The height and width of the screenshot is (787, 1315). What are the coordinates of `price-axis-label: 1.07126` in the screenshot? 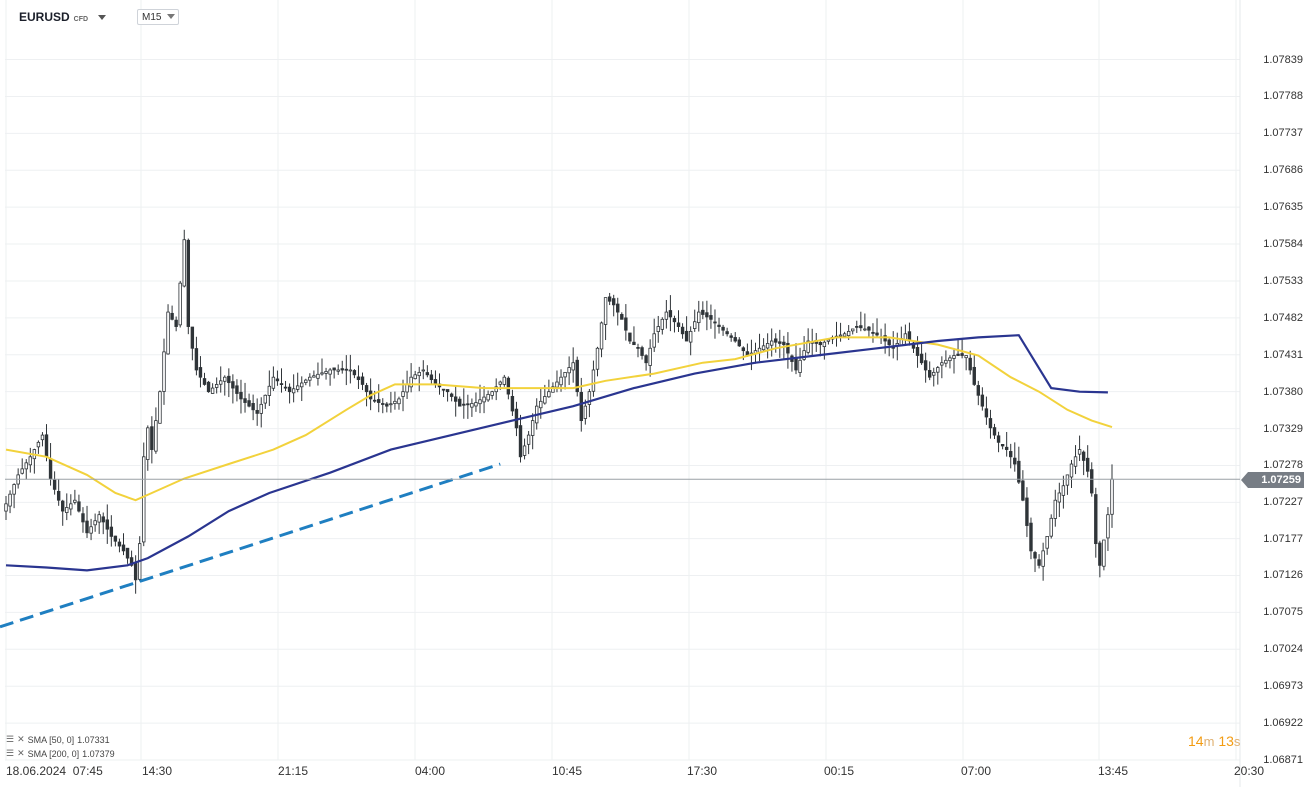 It's located at (1283, 575).